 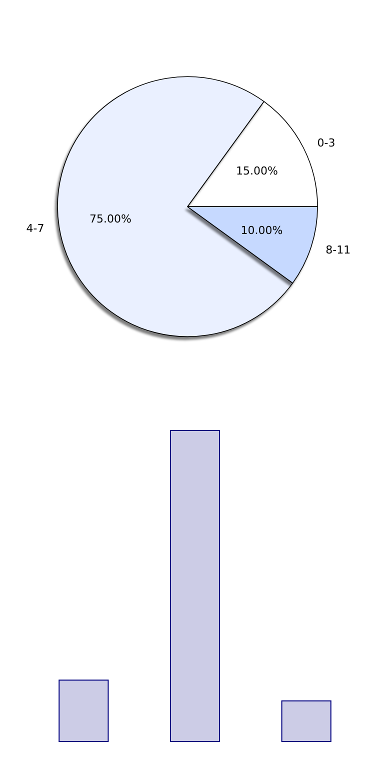 What do you see at coordinates (257, 171) in the screenshot?
I see `data-label: 15.00%` at bounding box center [257, 171].